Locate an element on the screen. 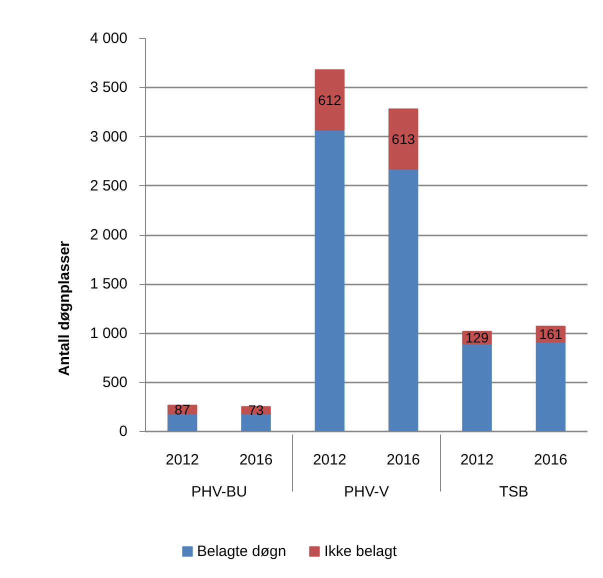  y-tick-label: 0 is located at coordinates (123, 431).